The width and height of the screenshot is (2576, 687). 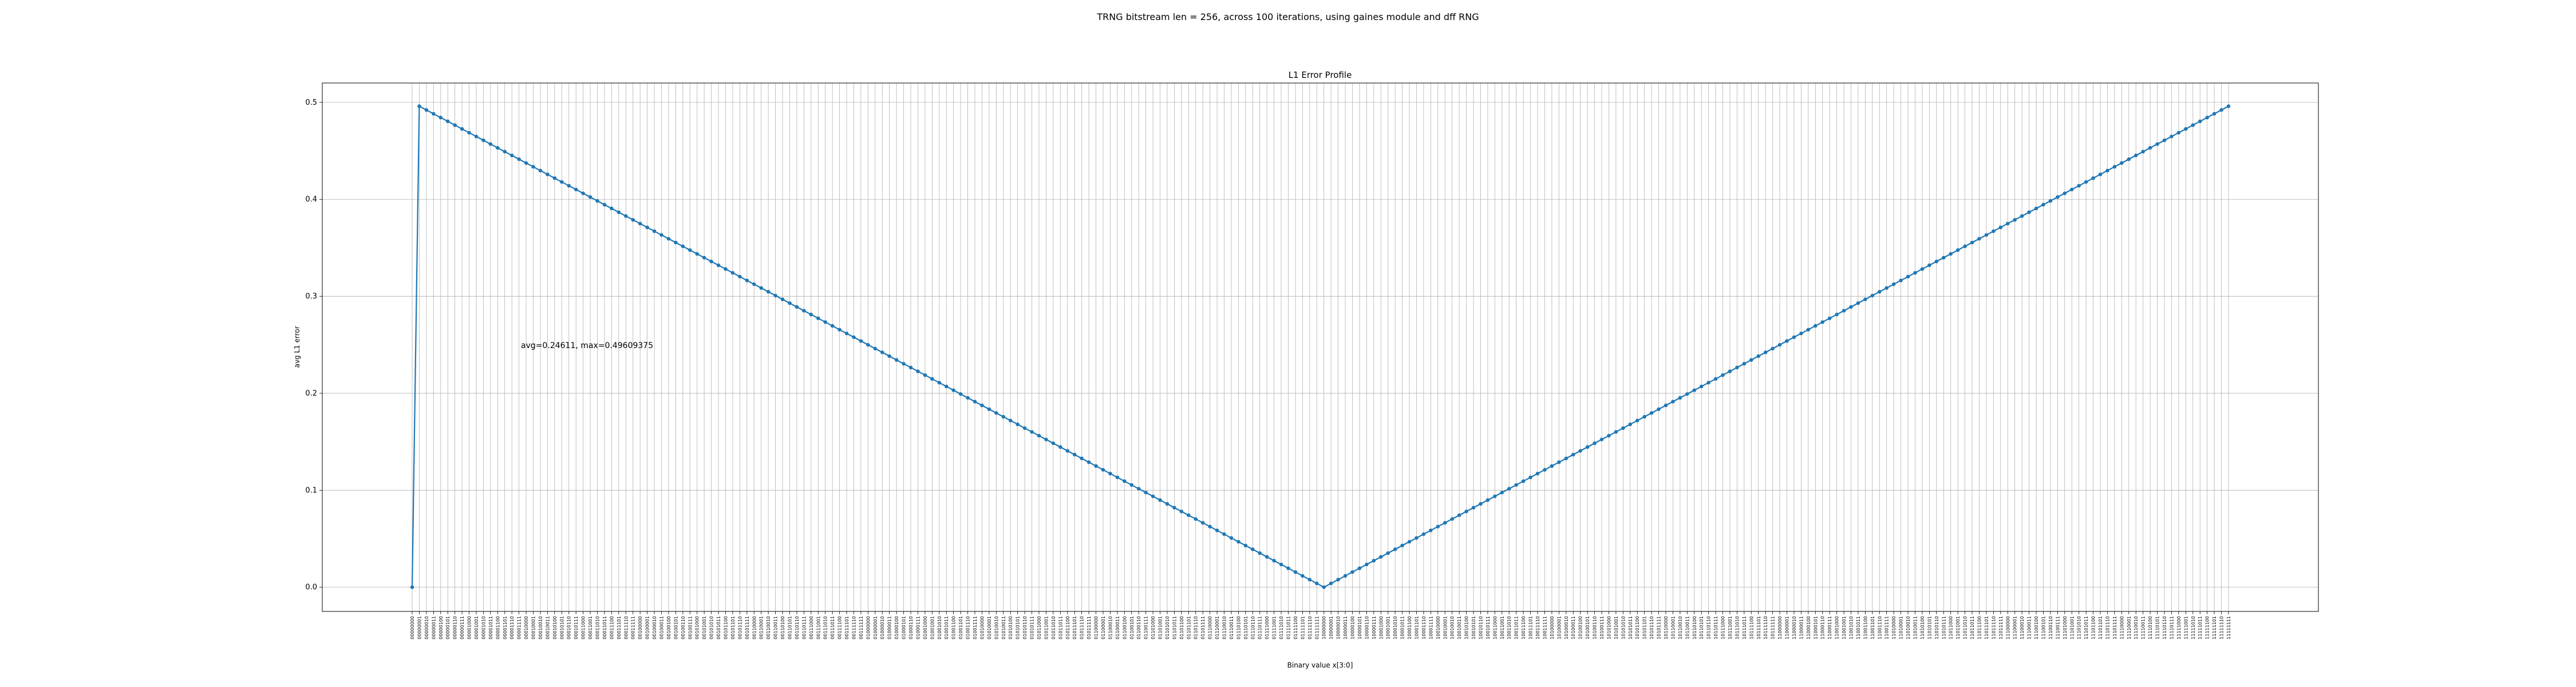 What do you see at coordinates (1274, 627) in the screenshot?
I see `x-tick-label: 01111001` at bounding box center [1274, 627].